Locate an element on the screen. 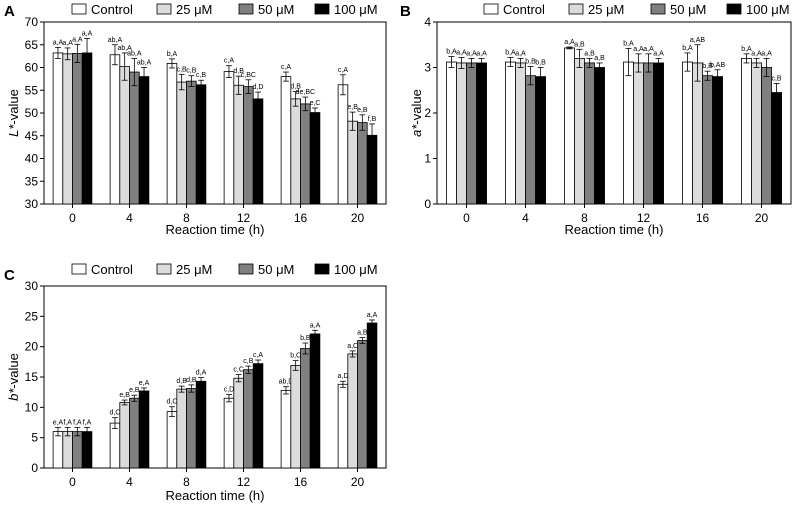 The width and height of the screenshot is (796, 510). y-tick-label: 1 is located at coordinates (427, 159).